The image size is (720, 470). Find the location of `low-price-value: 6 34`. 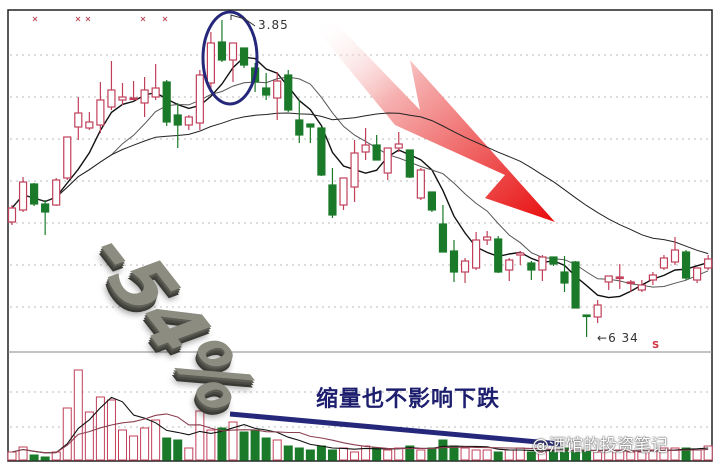

low-price-value: 6 34 is located at coordinates (623, 338).